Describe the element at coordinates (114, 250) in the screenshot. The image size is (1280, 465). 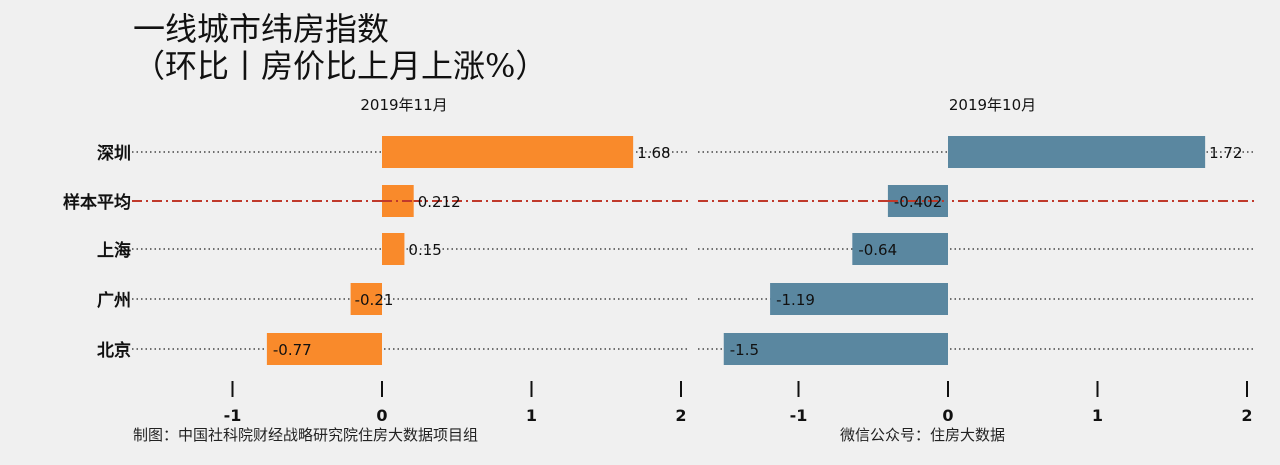
I see `category-label: 上海` at that location.